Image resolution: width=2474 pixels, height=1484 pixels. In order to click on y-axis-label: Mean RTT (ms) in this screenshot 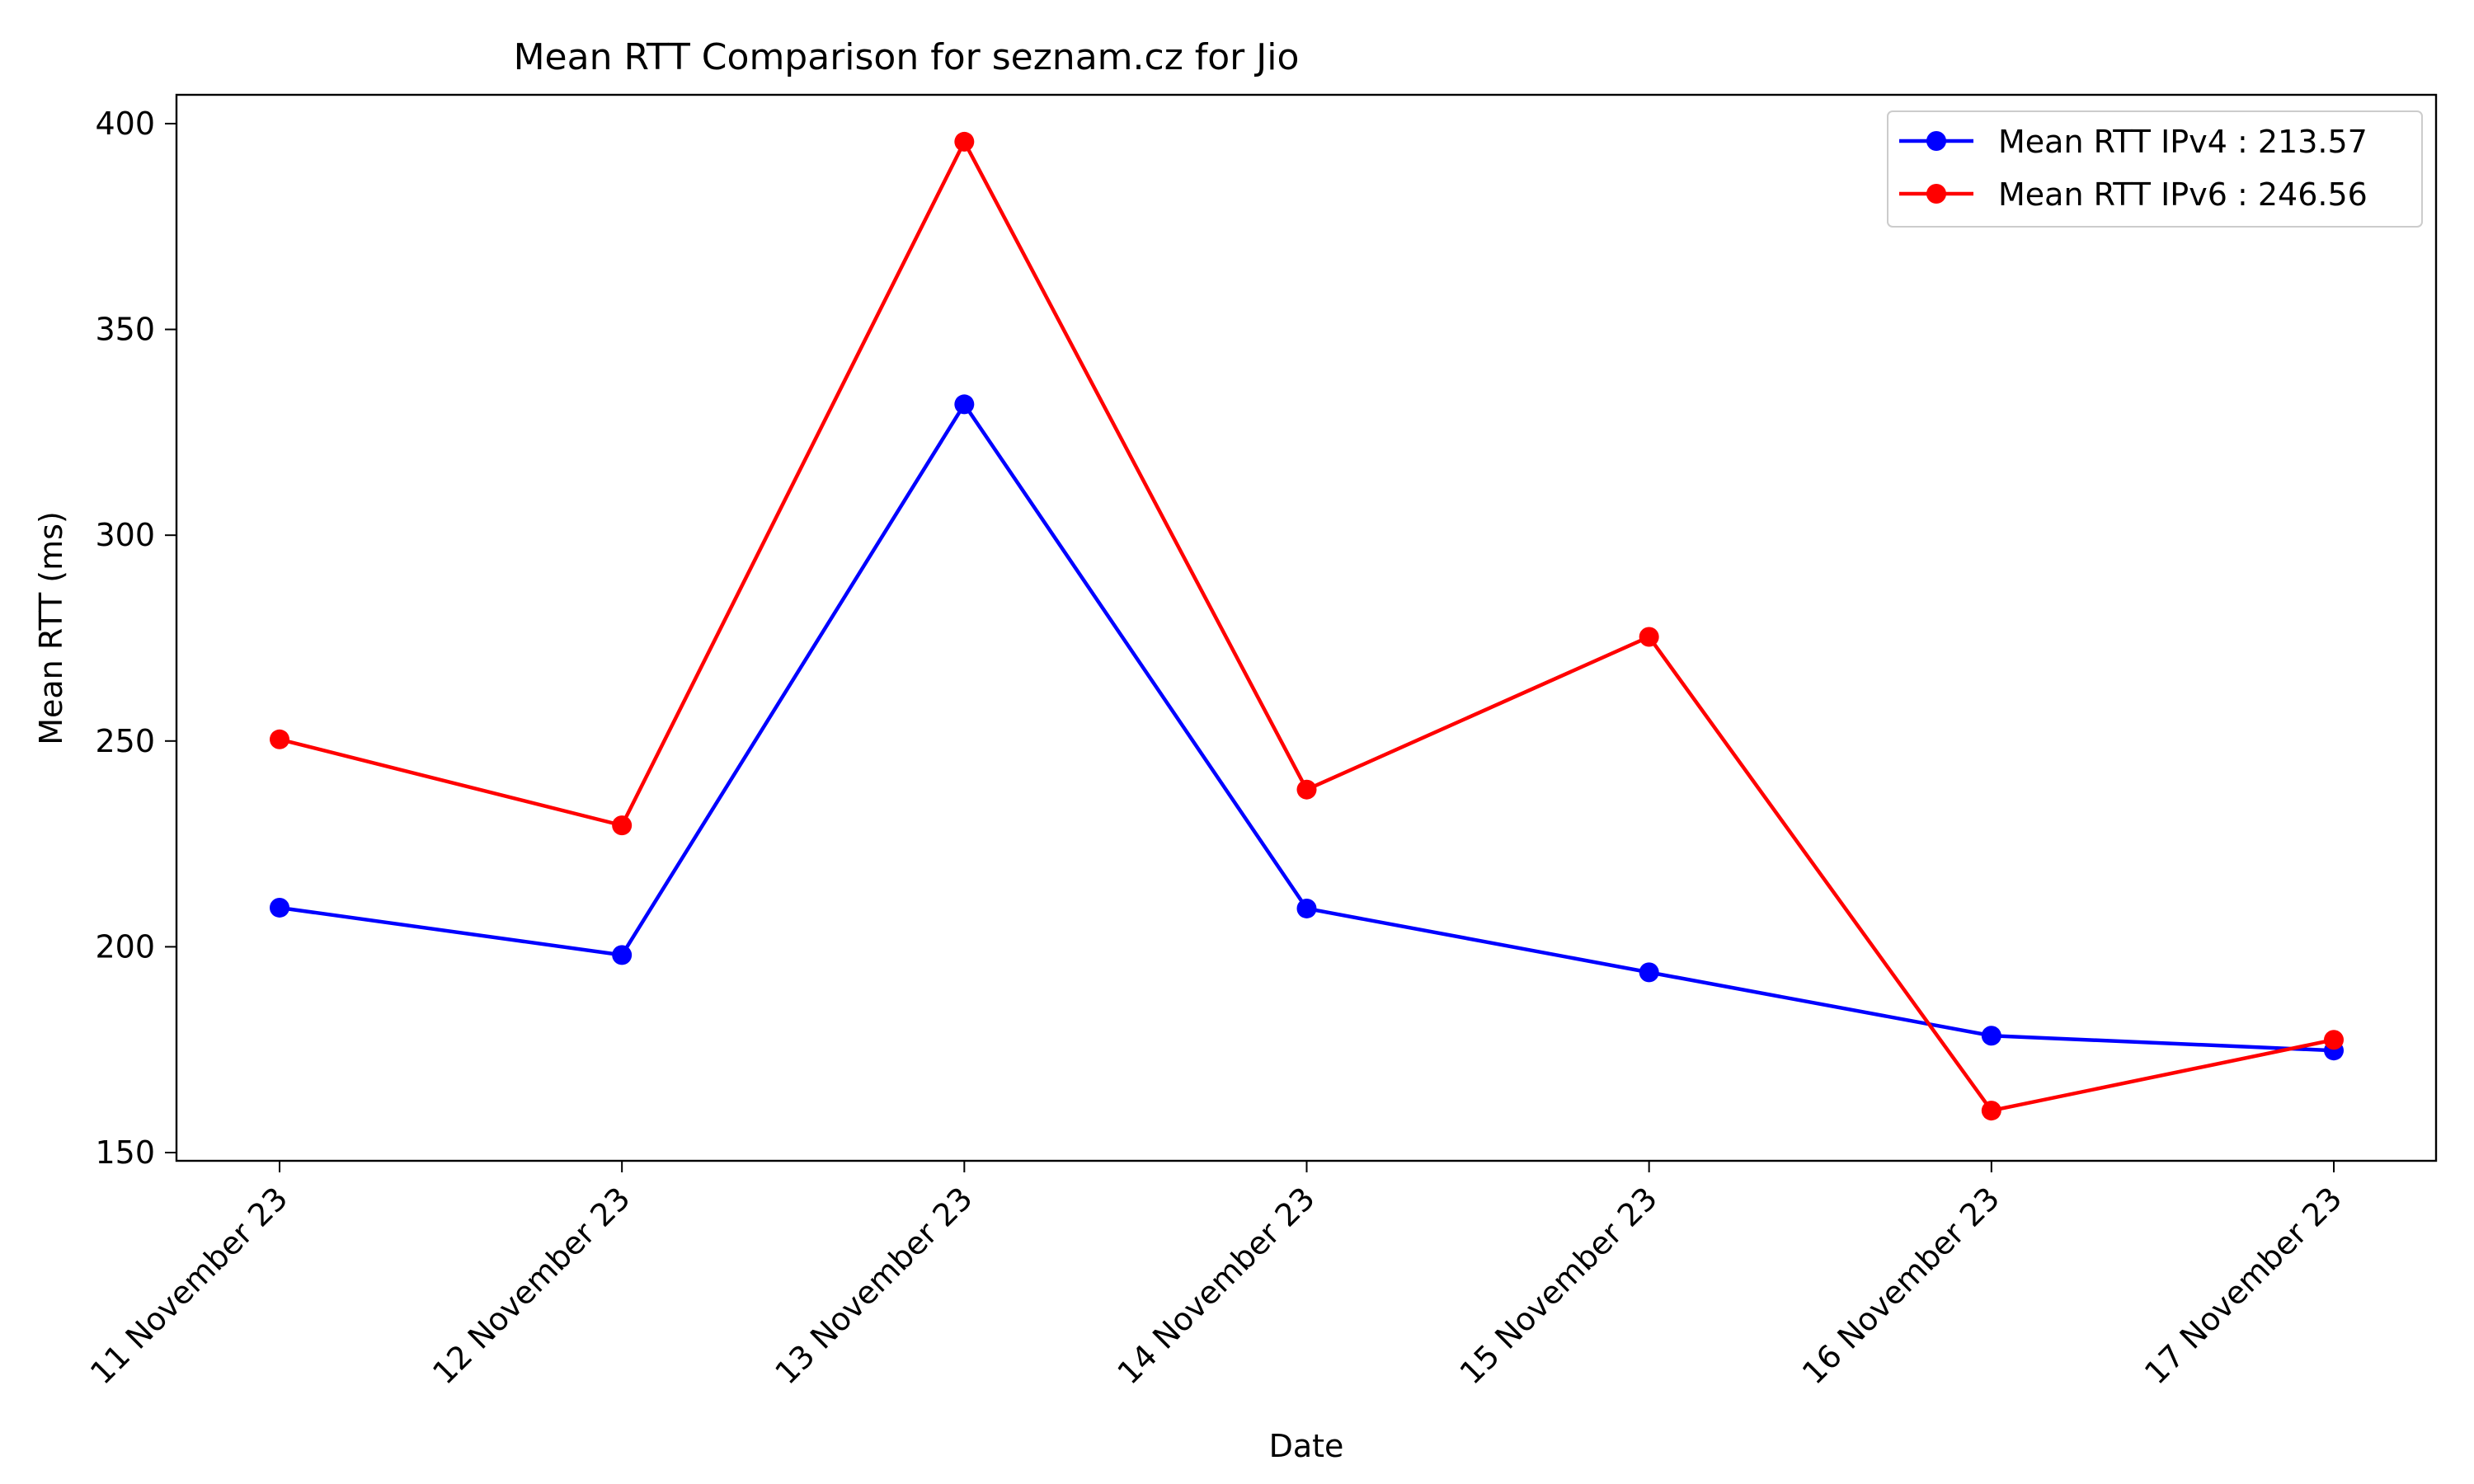, I will do `click(51, 628)`.